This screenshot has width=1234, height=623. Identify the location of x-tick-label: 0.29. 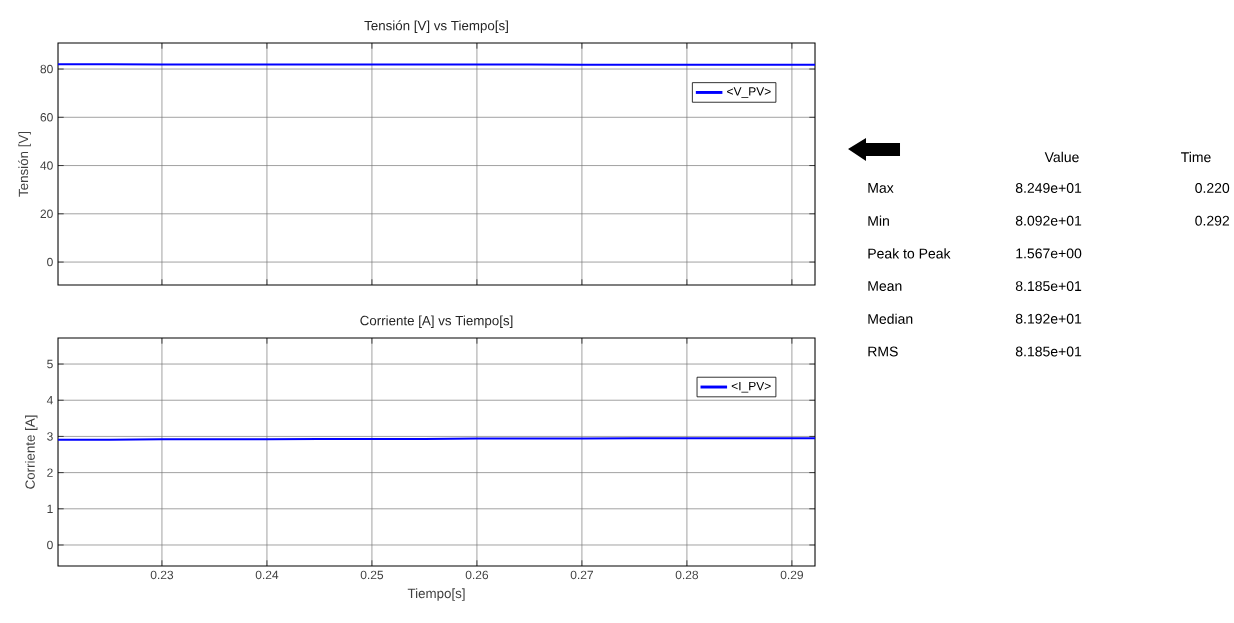
(792, 575).